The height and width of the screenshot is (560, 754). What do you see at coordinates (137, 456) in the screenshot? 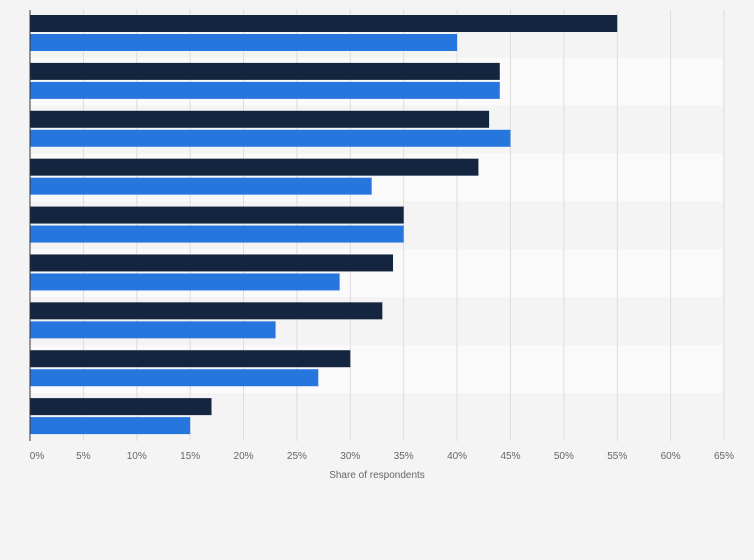
I see `x-tick-label: 10%` at bounding box center [137, 456].